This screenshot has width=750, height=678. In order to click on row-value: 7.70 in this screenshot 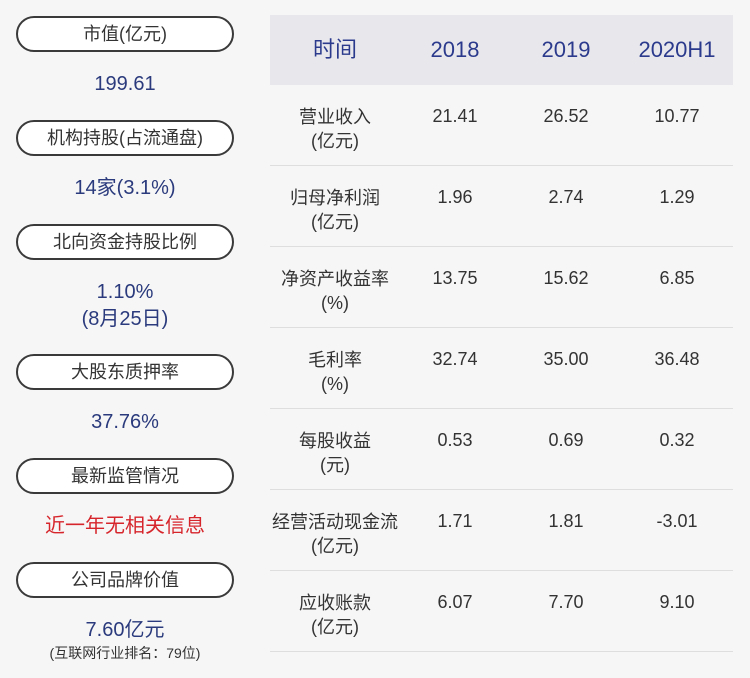, I will do `click(566, 602)`.